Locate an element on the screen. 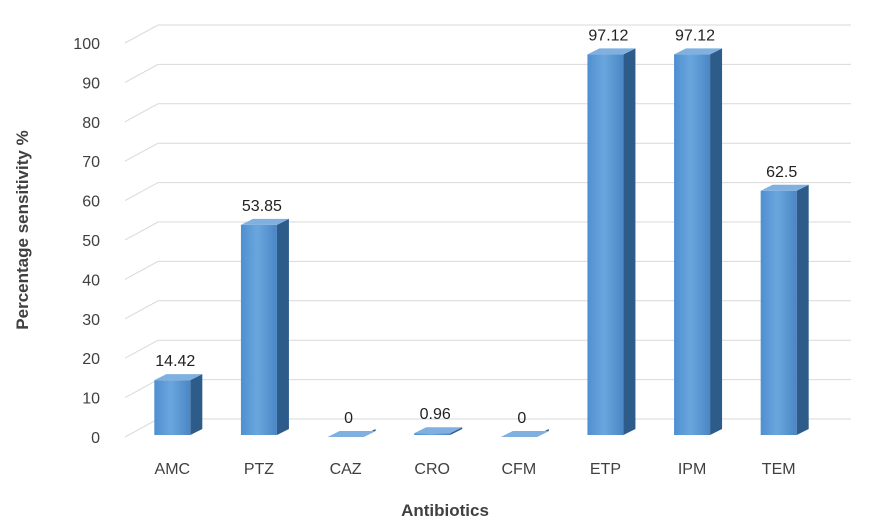 This screenshot has height=523, width=873. bar-cfm is located at coordinates (524, 433).